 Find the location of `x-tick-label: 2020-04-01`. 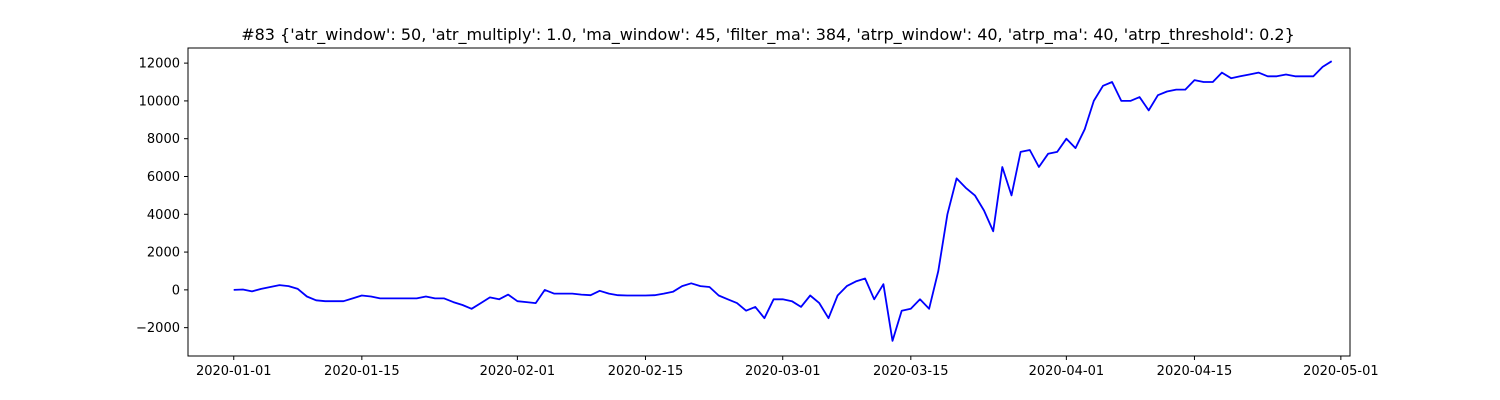

x-tick-label: 2020-04-01 is located at coordinates (1067, 371).